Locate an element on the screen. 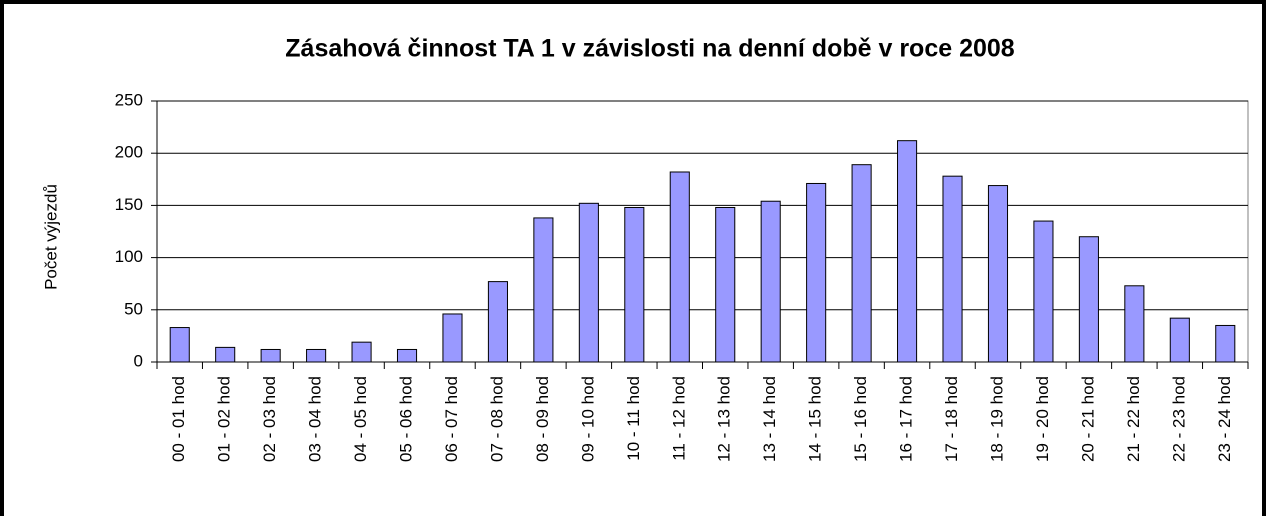  x-tick-label: 05 - 06 hod is located at coordinates (406, 419).